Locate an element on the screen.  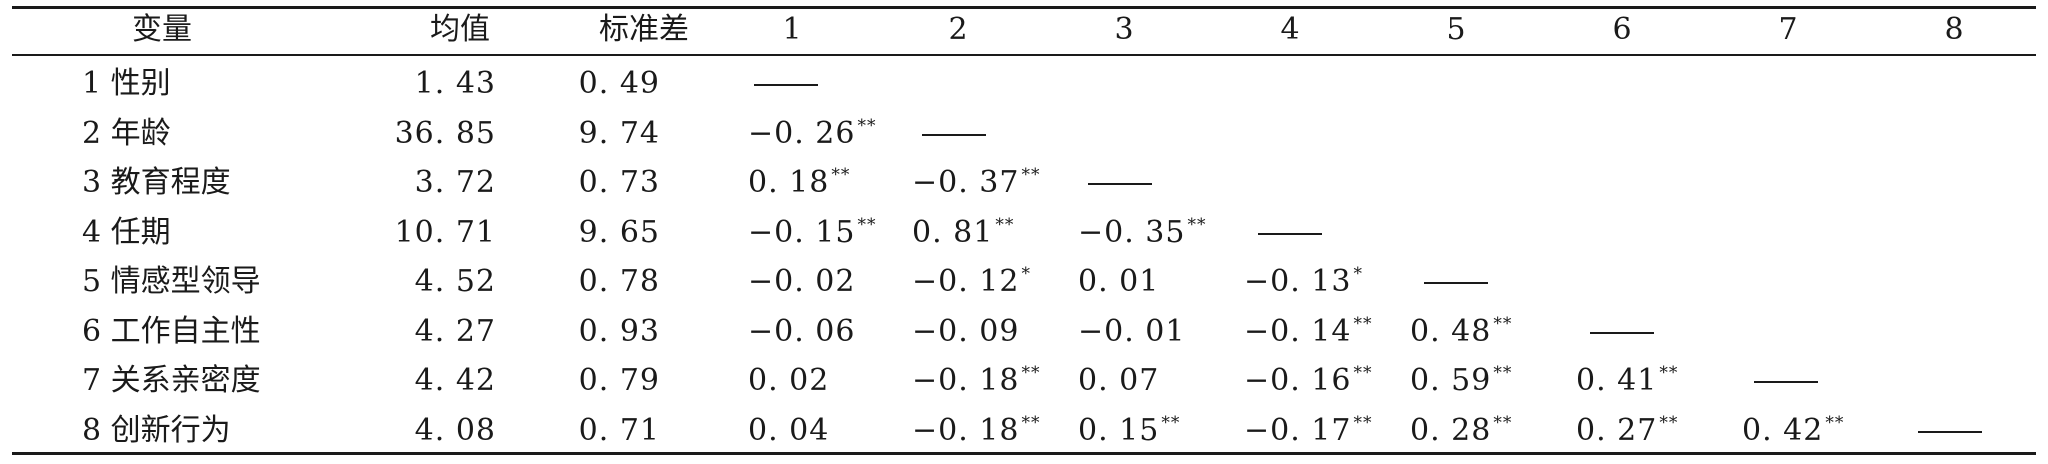
correlation-cell: −0. 18 ** is located at coordinates (976, 433).